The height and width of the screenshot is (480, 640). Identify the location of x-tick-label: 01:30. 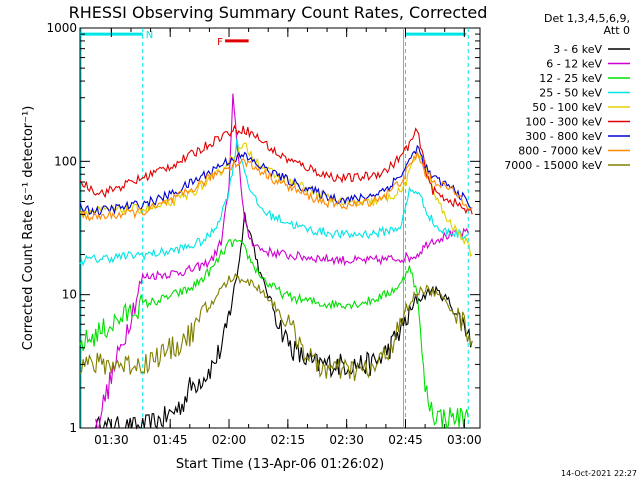
(111, 440).